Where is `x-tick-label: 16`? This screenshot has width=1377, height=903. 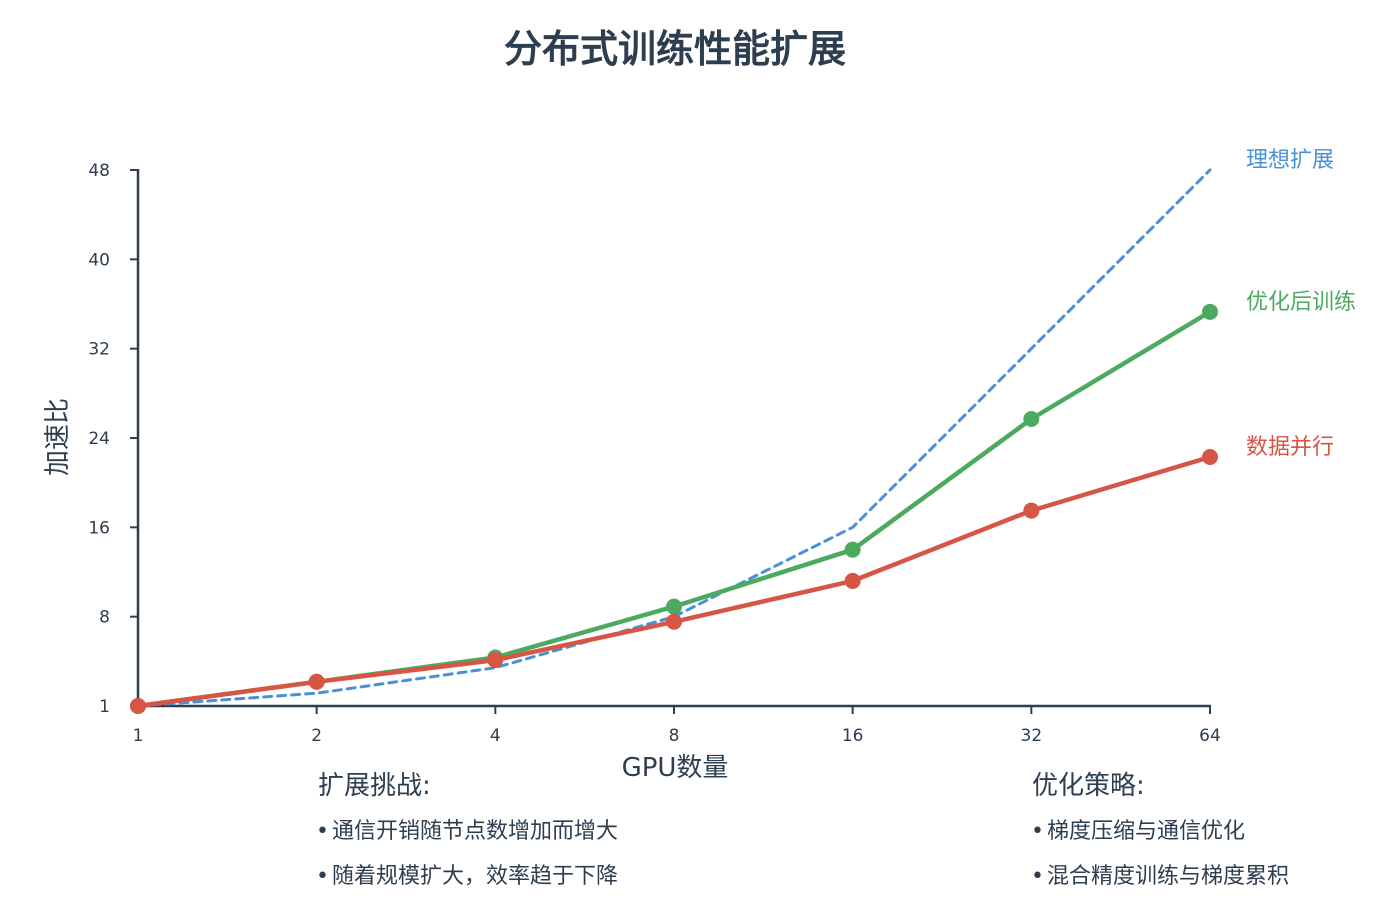
x-tick-label: 16 is located at coordinates (853, 736).